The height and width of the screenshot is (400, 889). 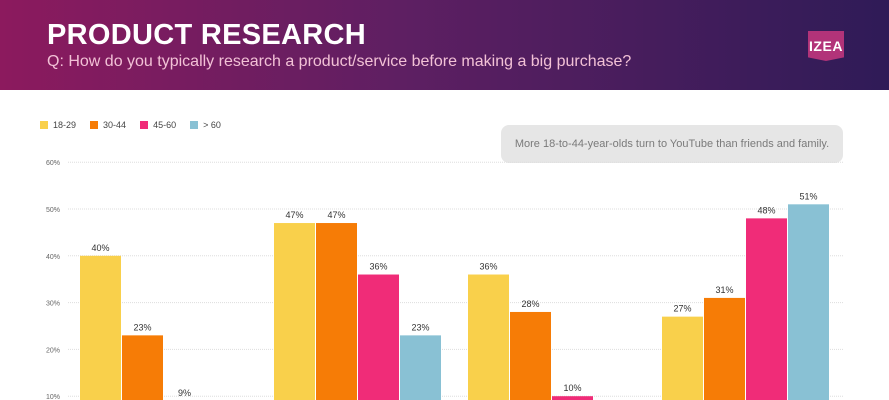 I want to click on legend-item-18-29: 18-29, so click(x=58, y=125).